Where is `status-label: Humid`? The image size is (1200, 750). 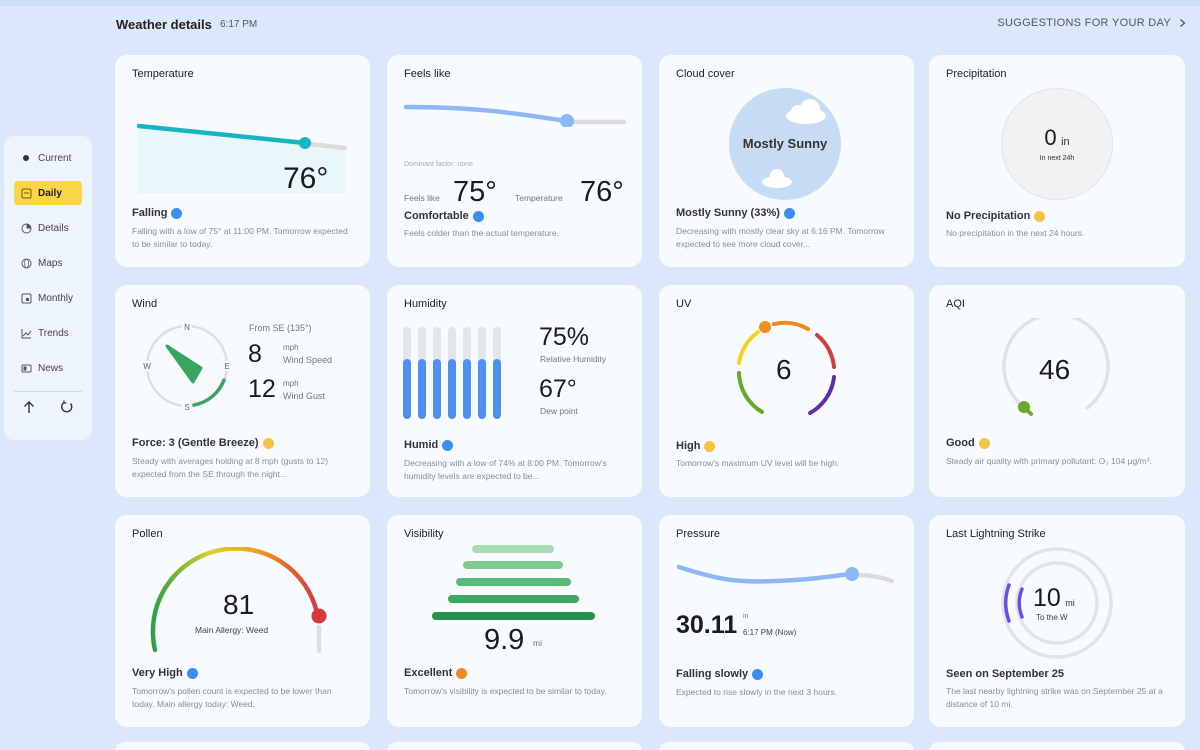 status-label: Humid is located at coordinates (429, 445).